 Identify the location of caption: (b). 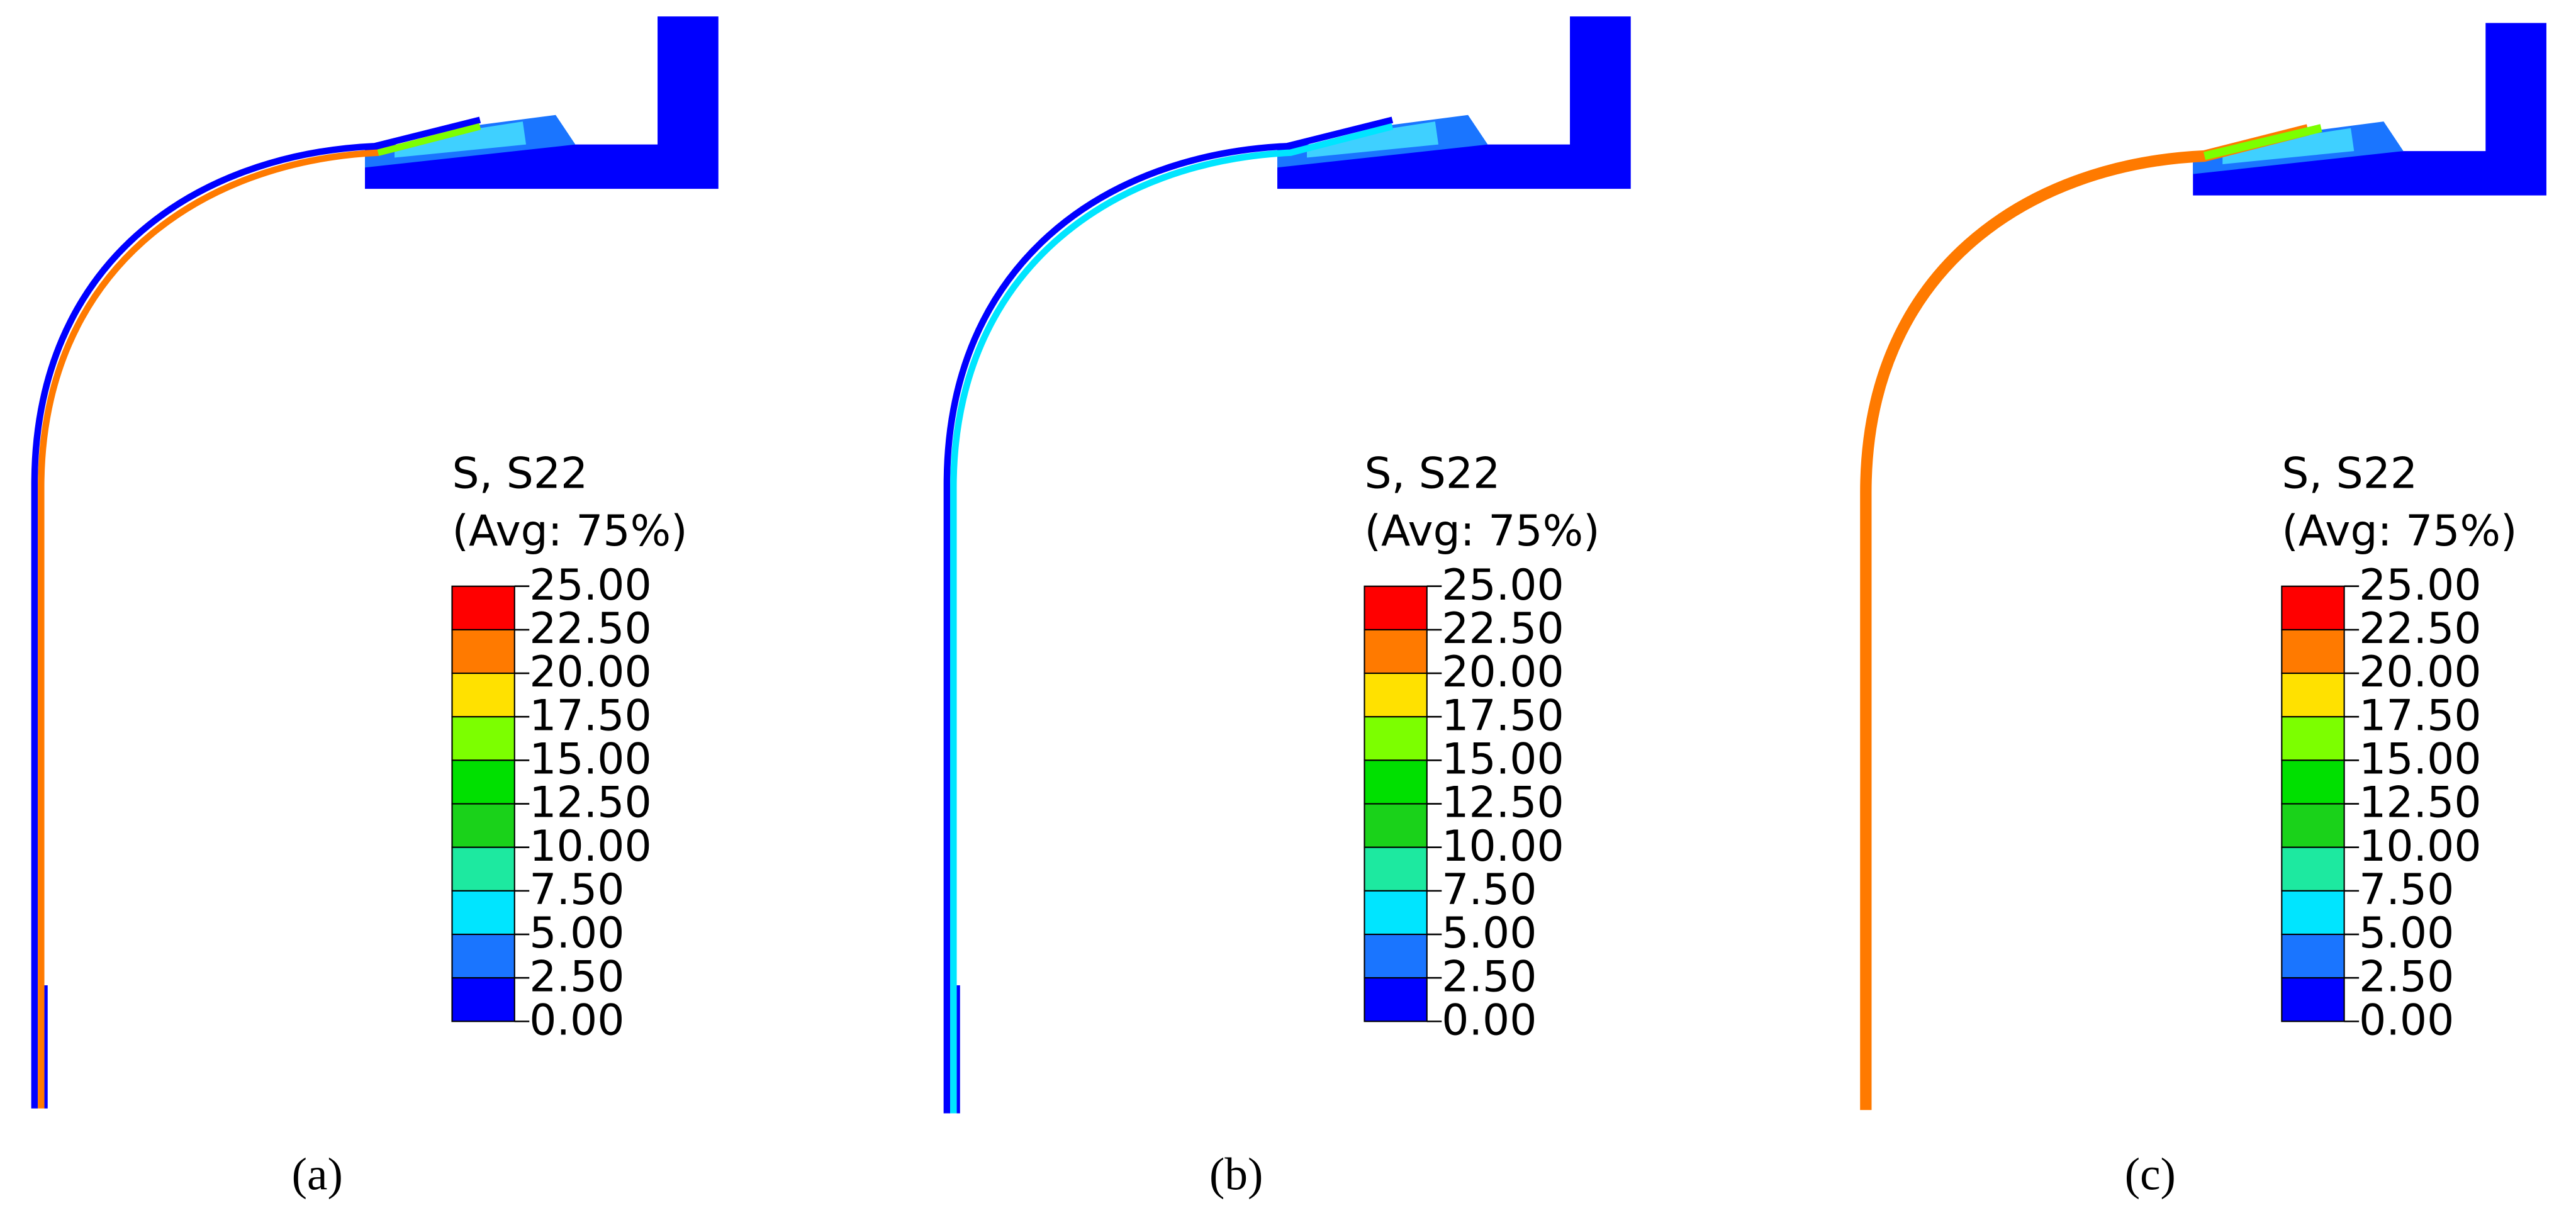
(1236, 1174).